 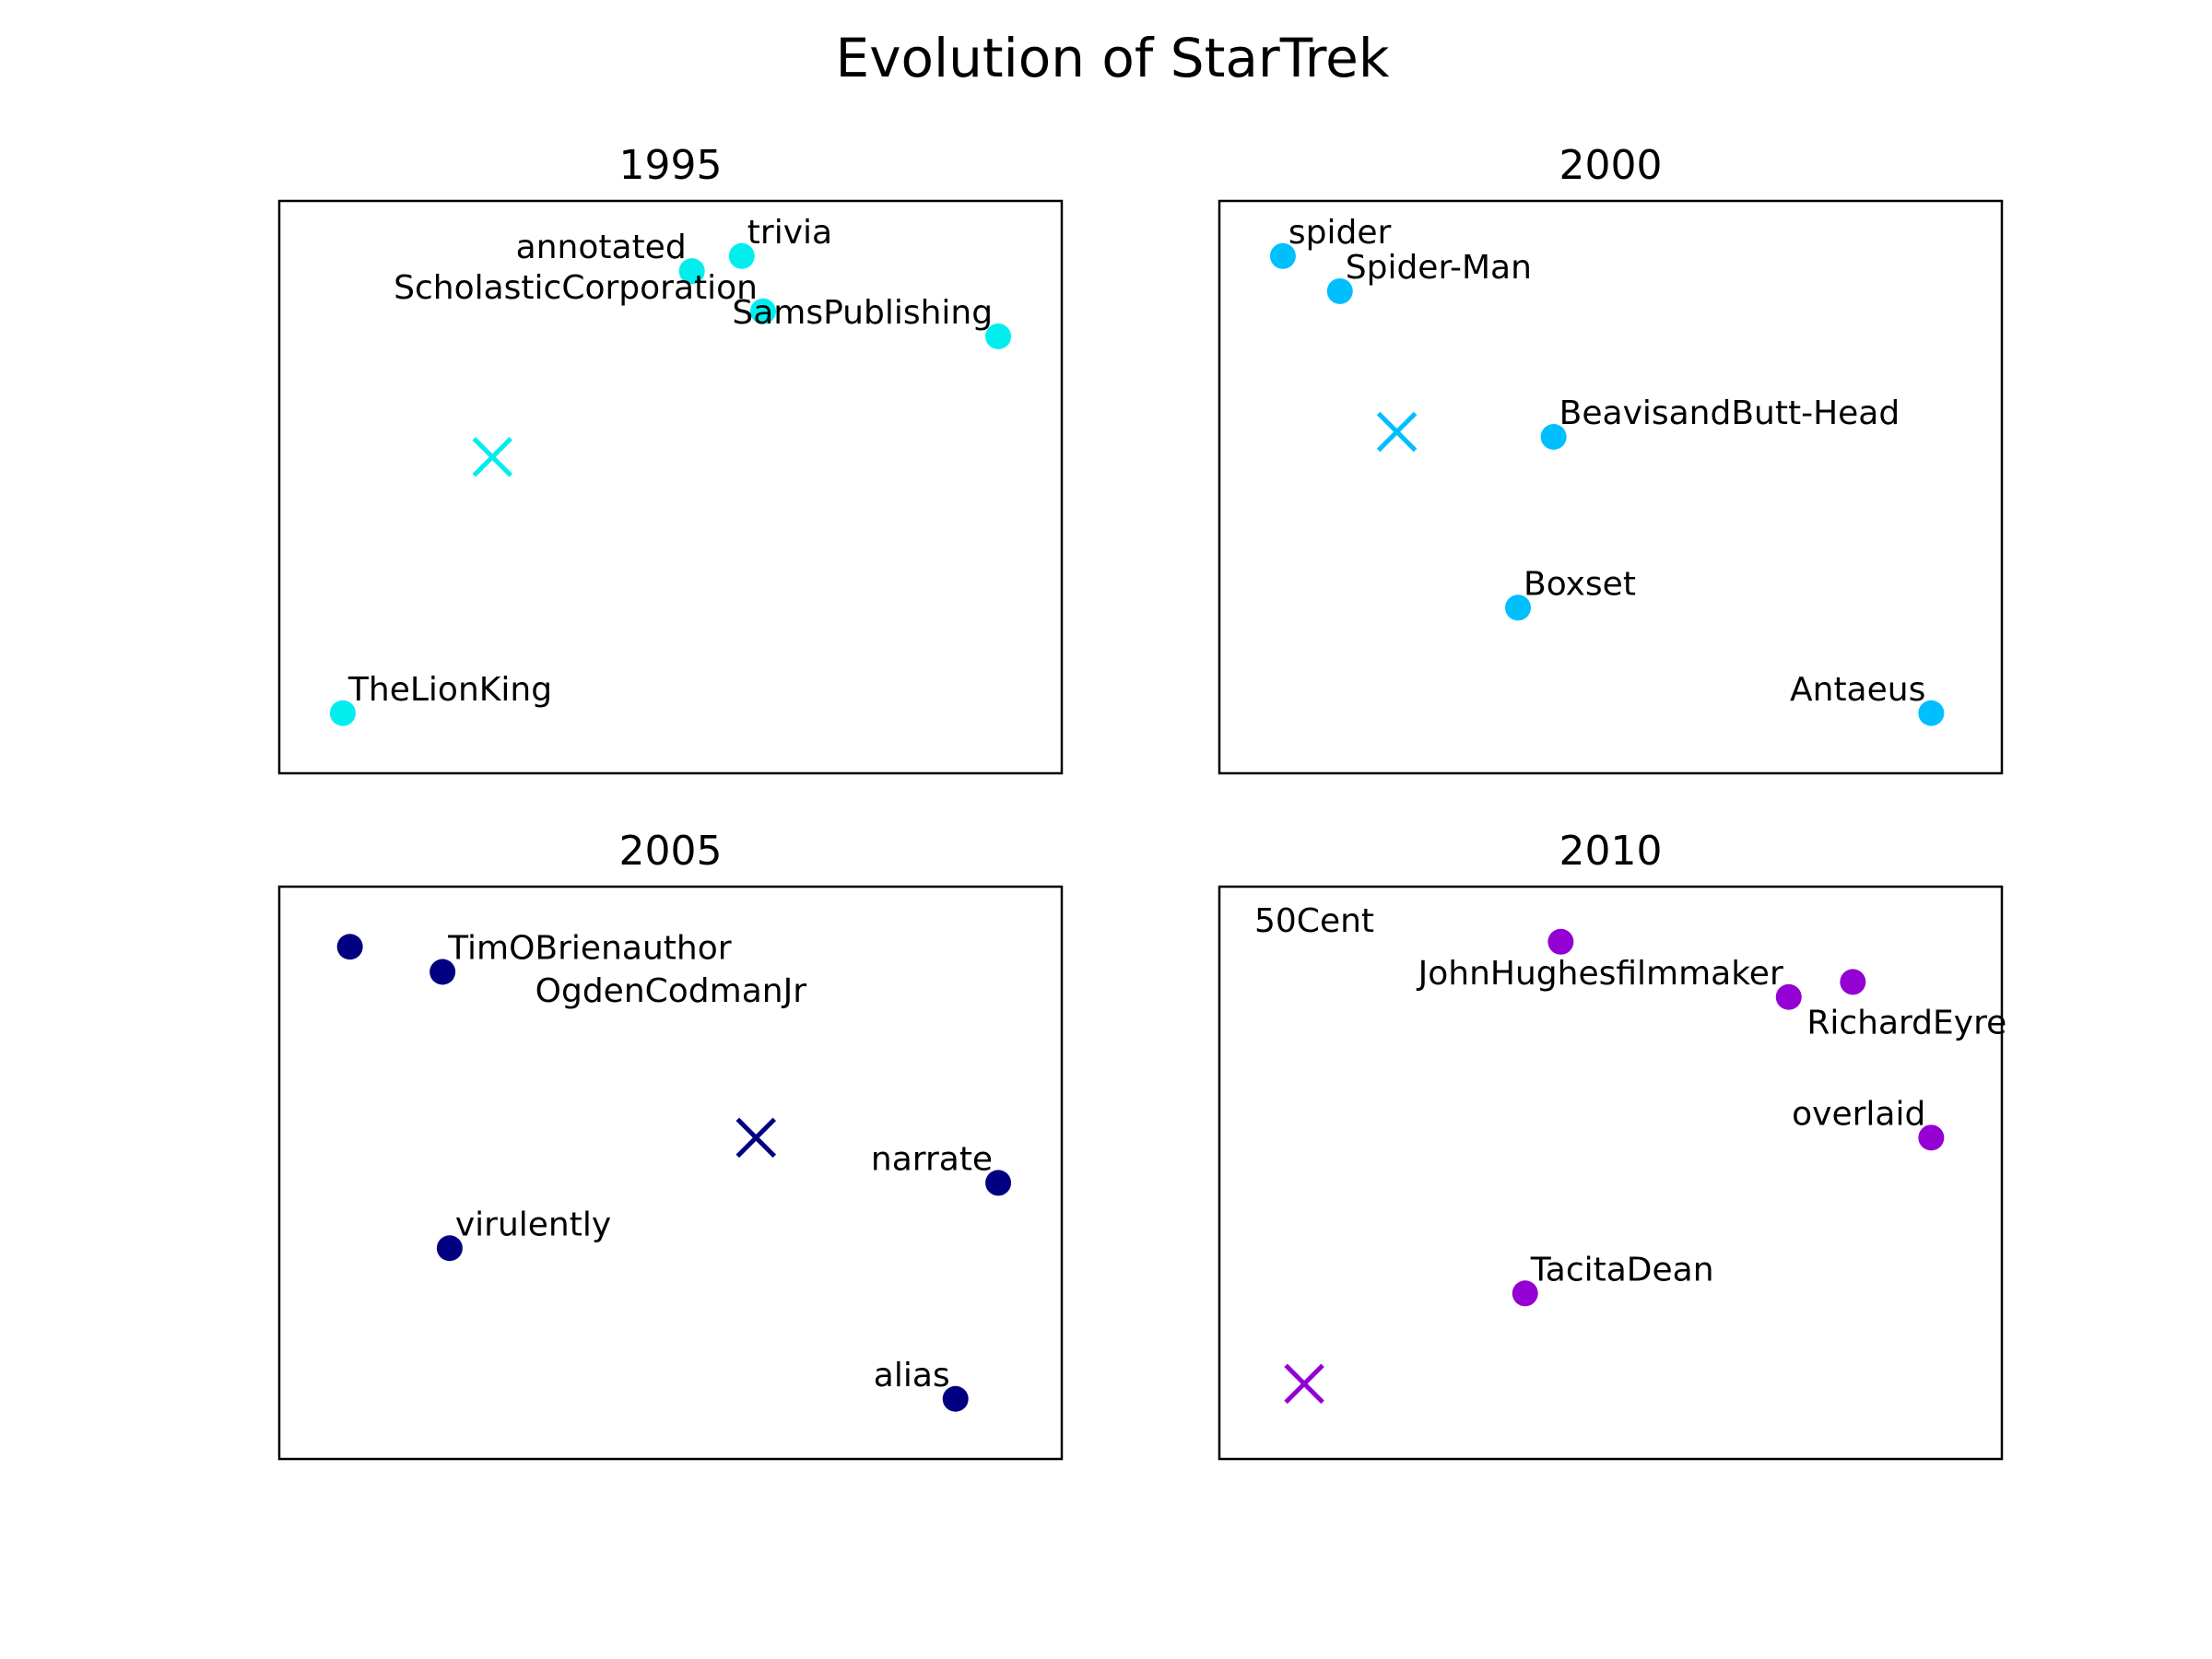 What do you see at coordinates (601, 247) in the screenshot?
I see `point-label: annotated` at bounding box center [601, 247].